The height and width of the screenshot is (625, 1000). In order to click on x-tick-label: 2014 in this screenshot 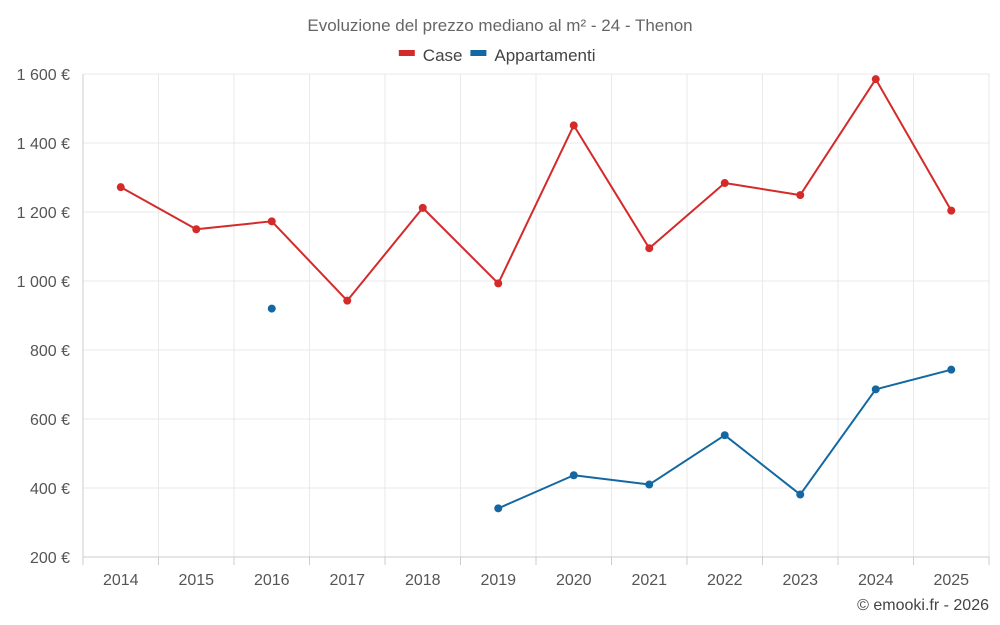, I will do `click(121, 580)`.